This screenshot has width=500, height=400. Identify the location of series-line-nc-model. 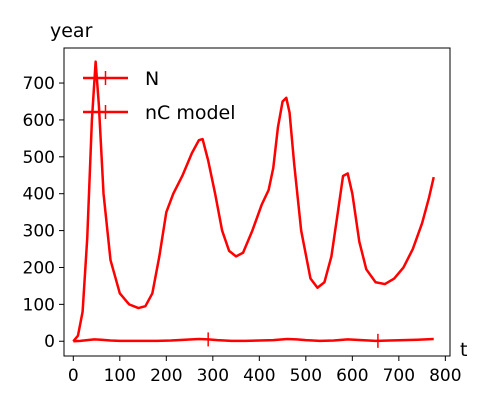
(253, 340).